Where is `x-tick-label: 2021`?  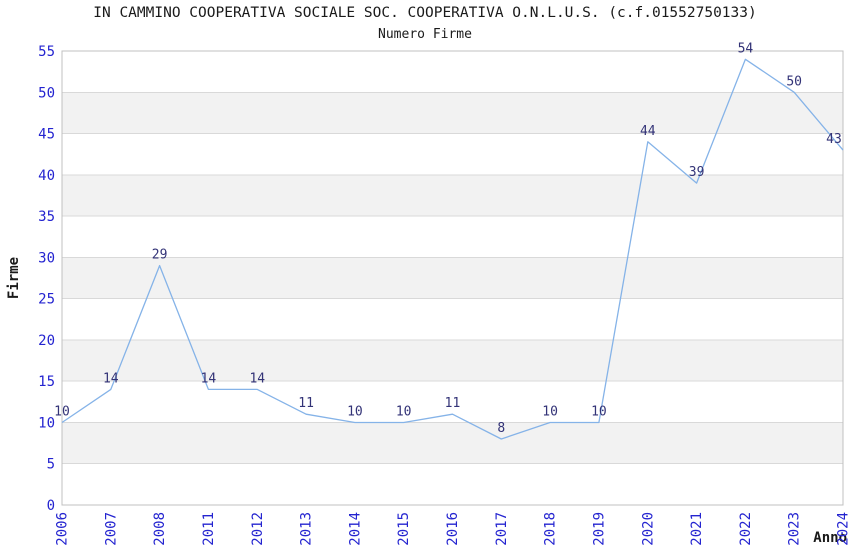 x-tick-label: 2021 is located at coordinates (697, 529).